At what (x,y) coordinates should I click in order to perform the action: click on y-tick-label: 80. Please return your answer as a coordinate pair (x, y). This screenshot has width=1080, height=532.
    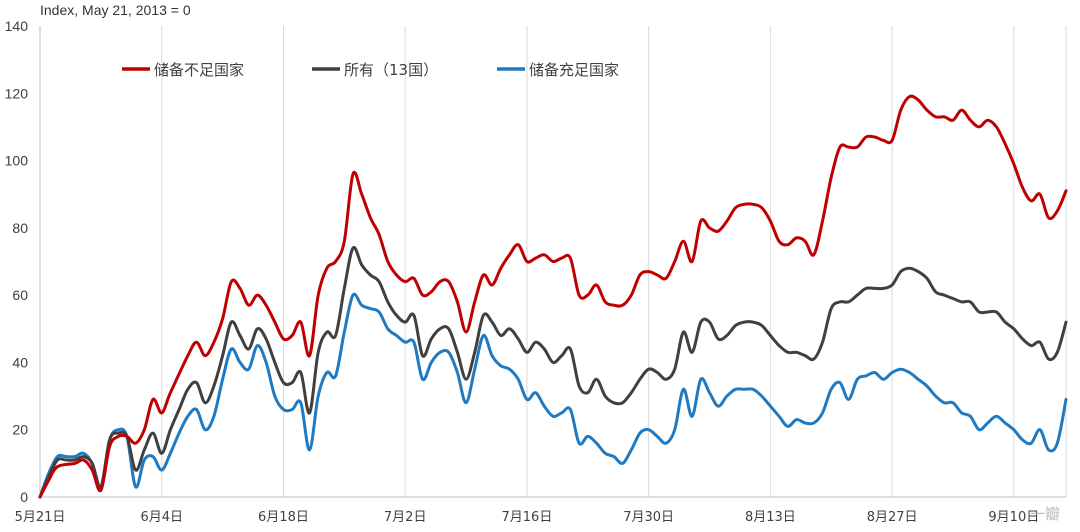
    Looking at the image, I should click on (20, 228).